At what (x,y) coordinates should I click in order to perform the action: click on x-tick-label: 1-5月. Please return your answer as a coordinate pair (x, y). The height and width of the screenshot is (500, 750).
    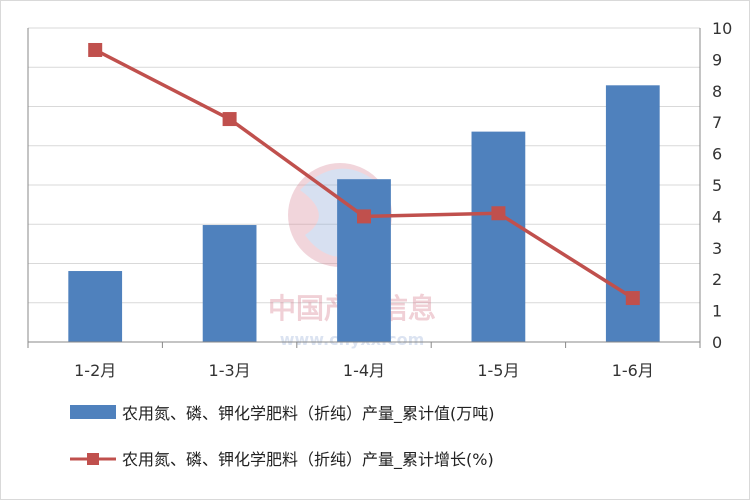
    Looking at the image, I should click on (498, 370).